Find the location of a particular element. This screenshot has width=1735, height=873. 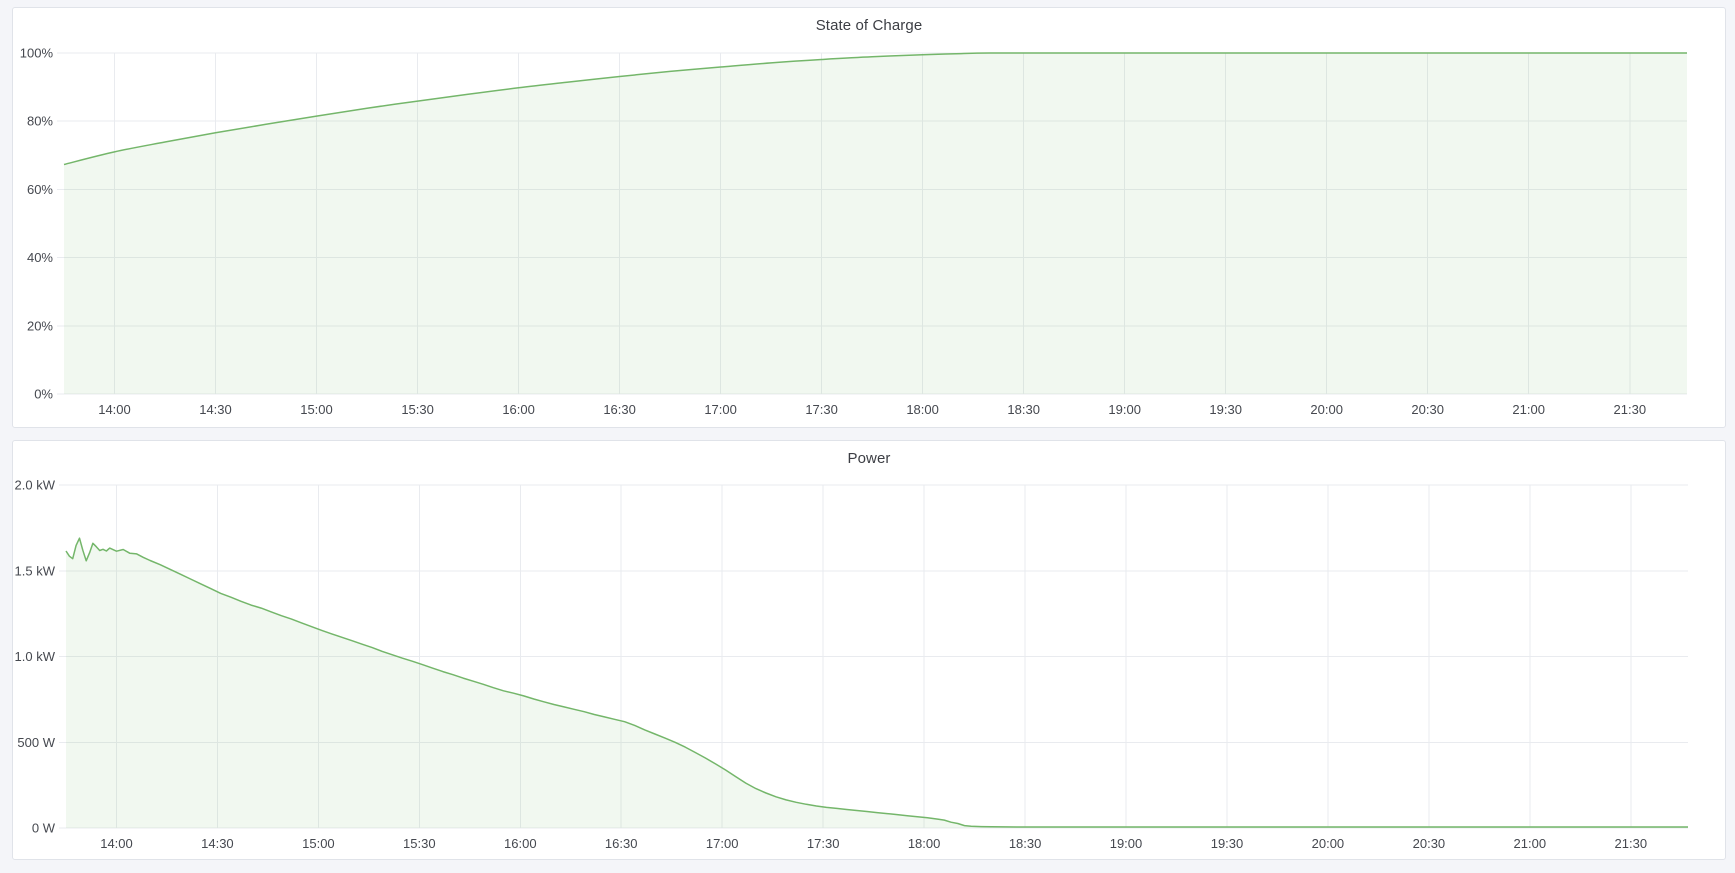

y-tick-label: 0% is located at coordinates (43, 394).